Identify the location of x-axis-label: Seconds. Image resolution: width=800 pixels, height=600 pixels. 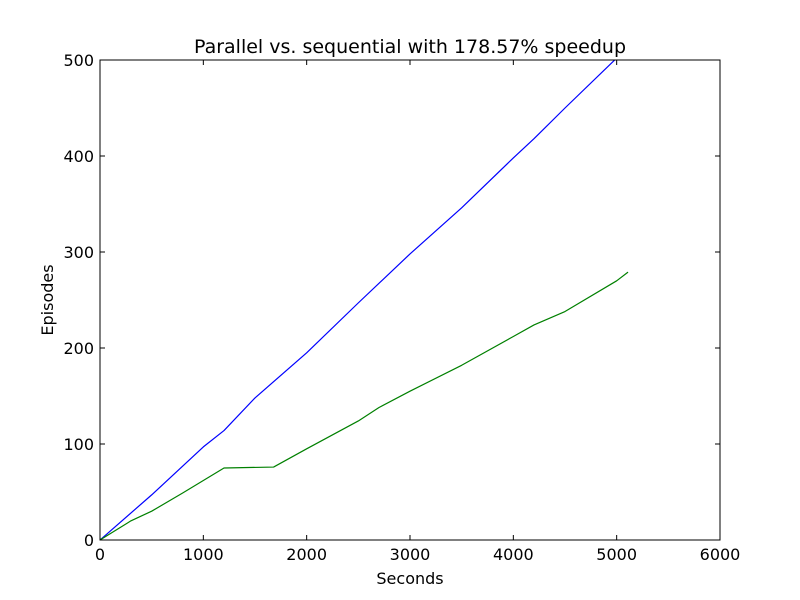
(409, 578).